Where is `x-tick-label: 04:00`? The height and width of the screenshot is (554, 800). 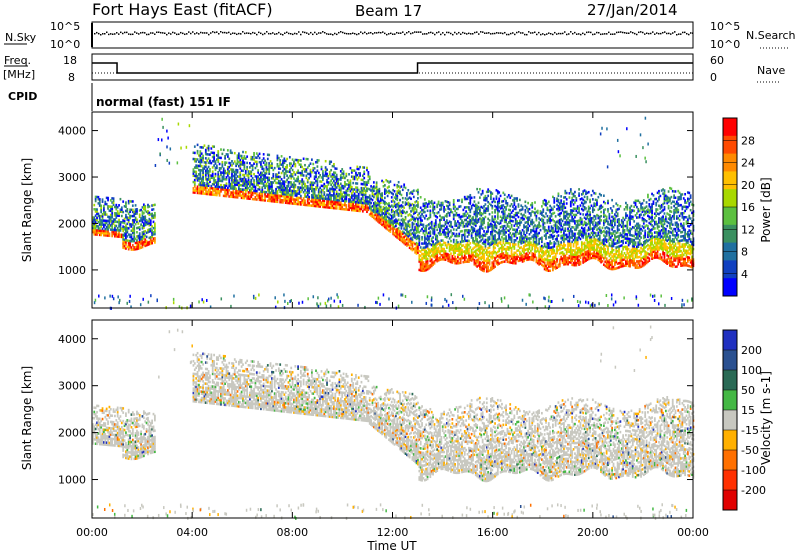 x-tick-label: 04:00 is located at coordinates (192, 532).